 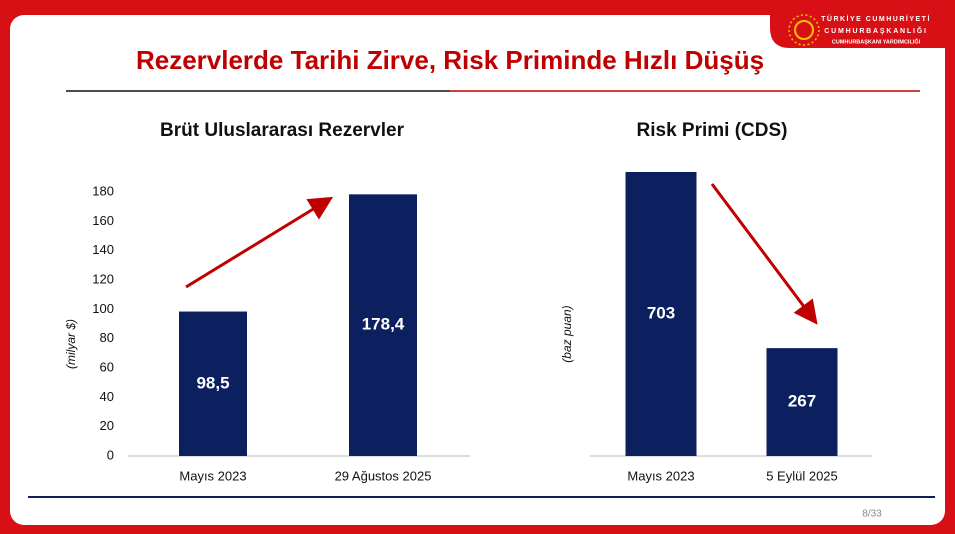 I want to click on logo-text: TÜRKİYE CUMHURİYETİ, so click(x=876, y=18).